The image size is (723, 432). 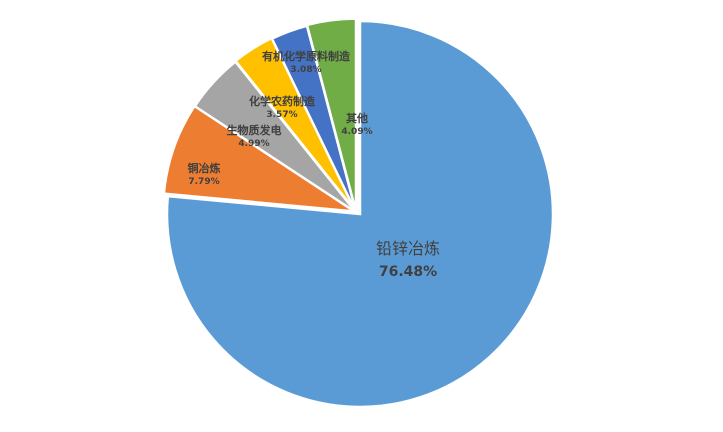 I want to click on slice-value-label-5: 3.08%, so click(x=305, y=70).